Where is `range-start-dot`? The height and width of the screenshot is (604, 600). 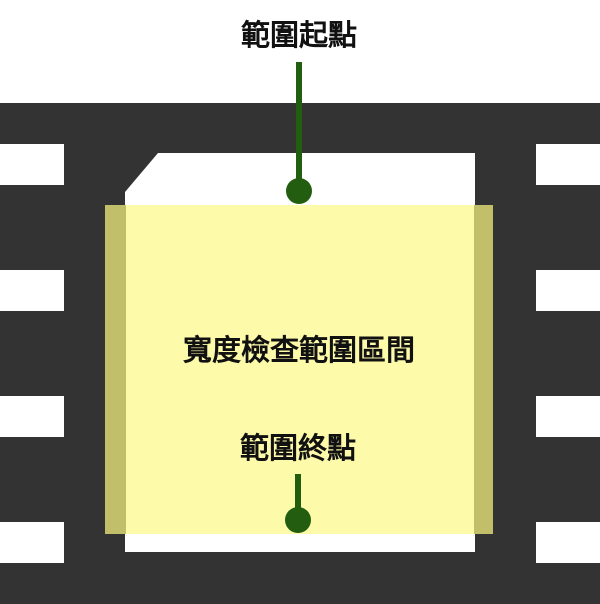
range-start-dot is located at coordinates (299, 191).